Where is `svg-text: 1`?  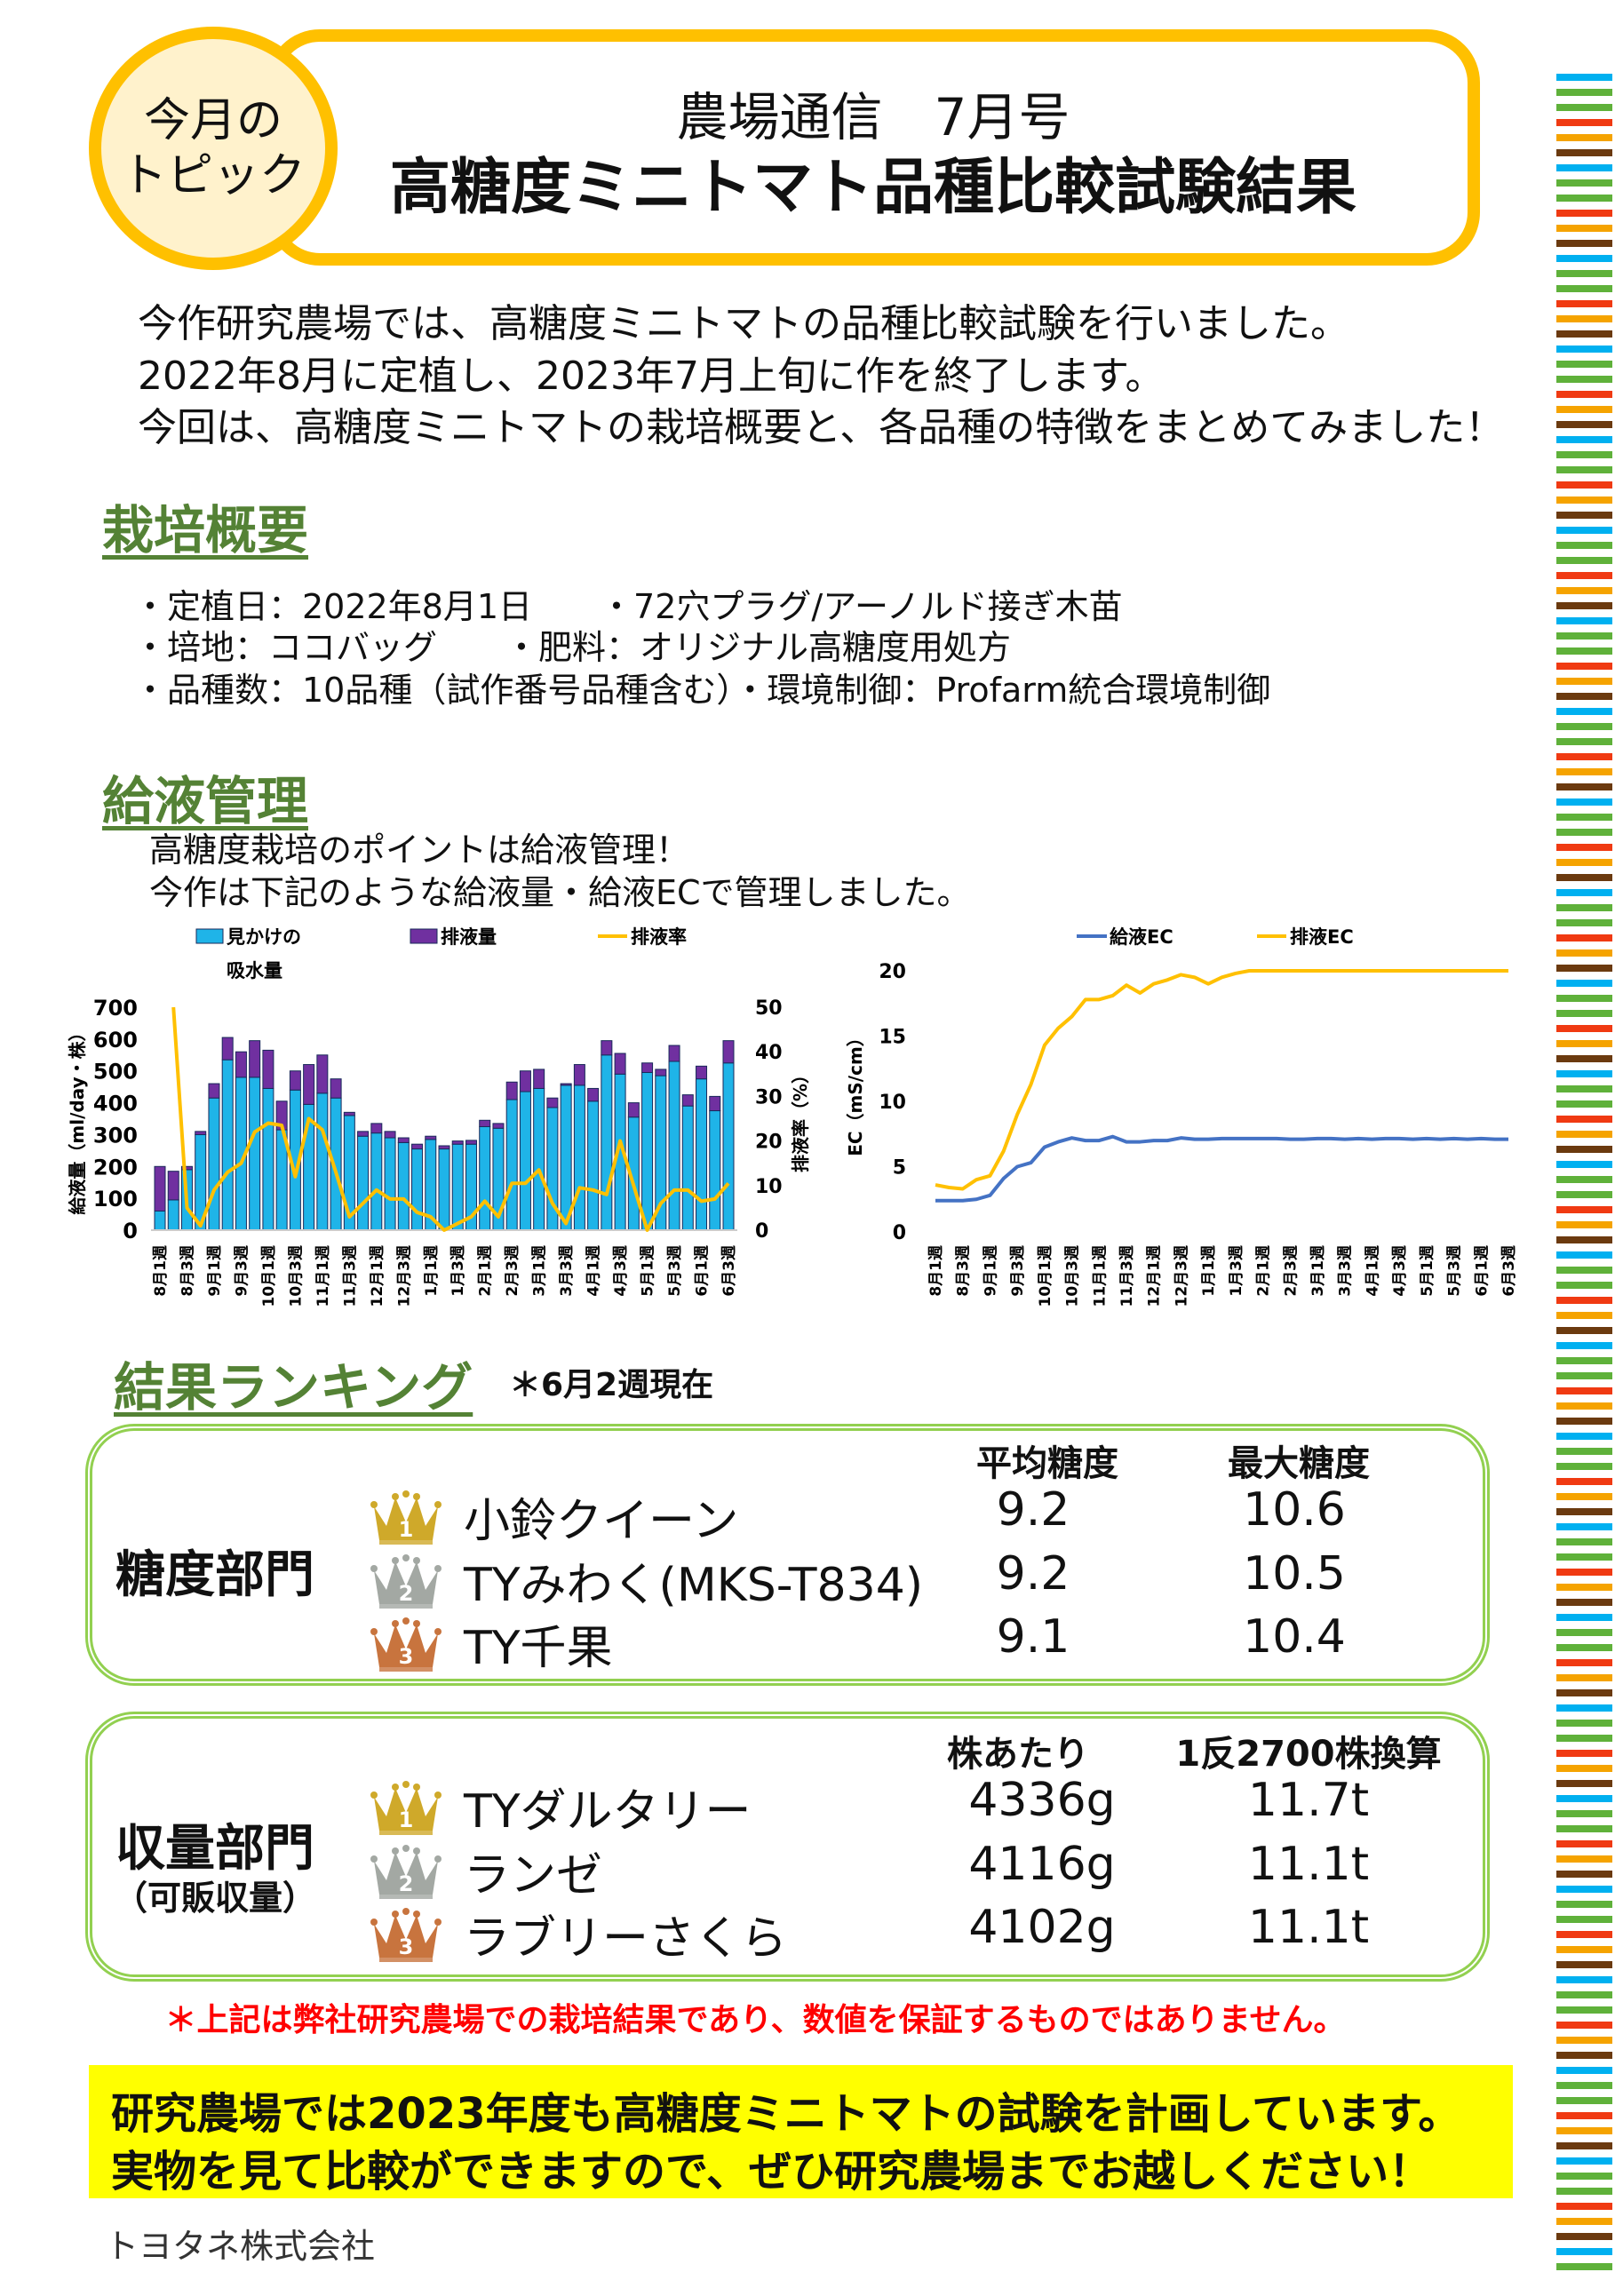
svg-text: 1 is located at coordinates (406, 1819).